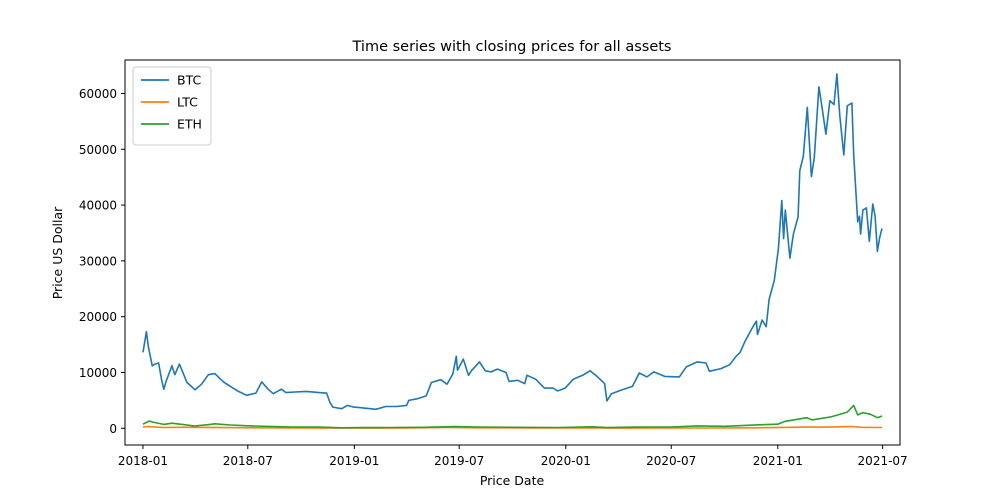 This screenshot has width=1000, height=500. I want to click on y-axis-label: Price US Dollar, so click(57, 252).